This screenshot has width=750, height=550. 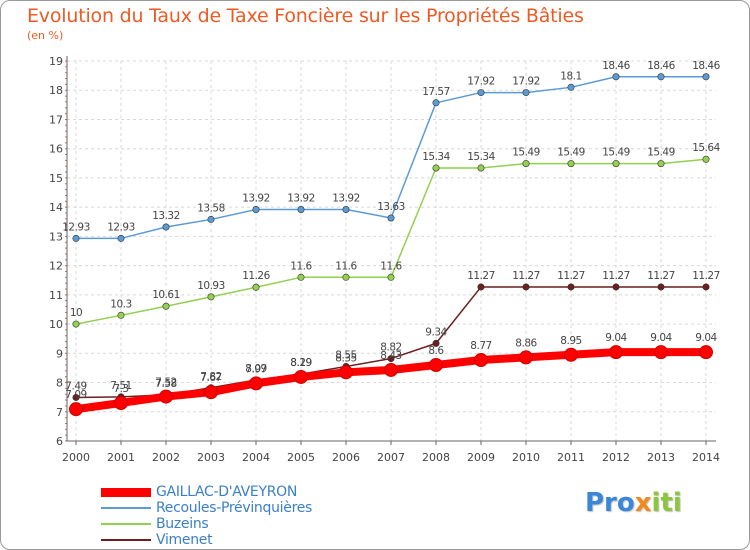 What do you see at coordinates (120, 304) in the screenshot?
I see `data-label-buzeins: 10.3` at bounding box center [120, 304].